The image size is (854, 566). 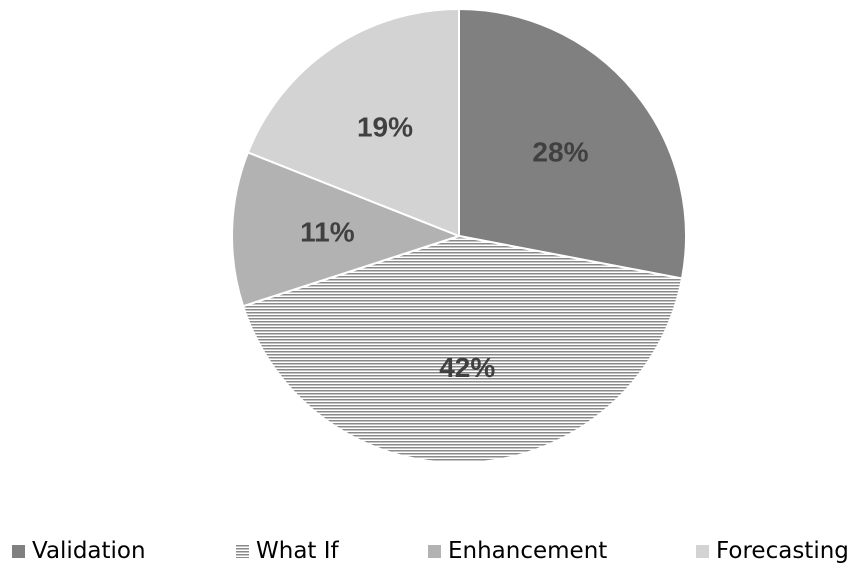 I want to click on legend-swatch-forecasting, so click(x=702, y=551).